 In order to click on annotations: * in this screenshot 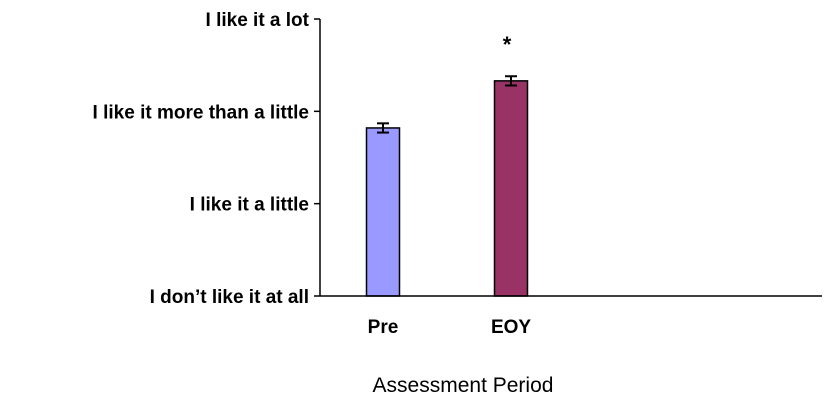, I will do `click(507, 44)`.